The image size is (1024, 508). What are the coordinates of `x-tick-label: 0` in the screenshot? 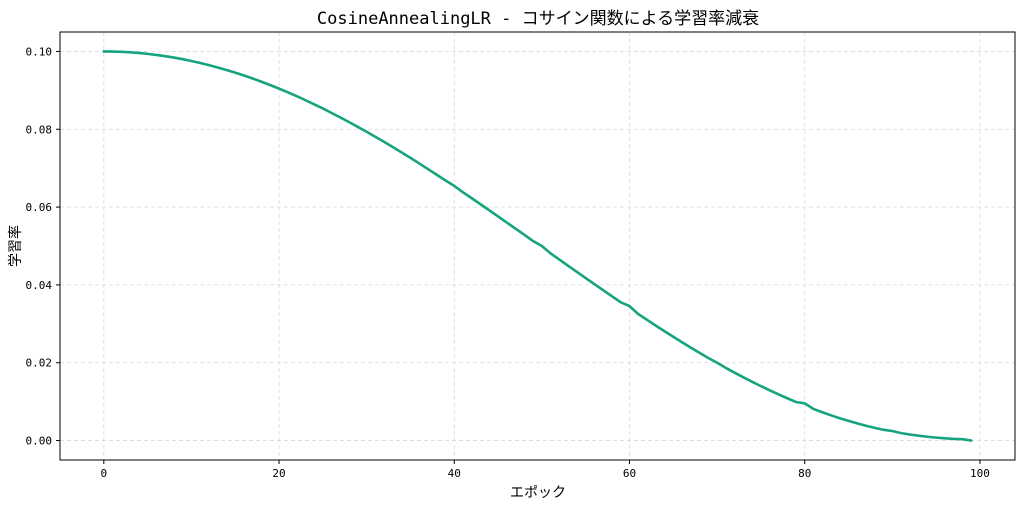 It's located at (103, 473).